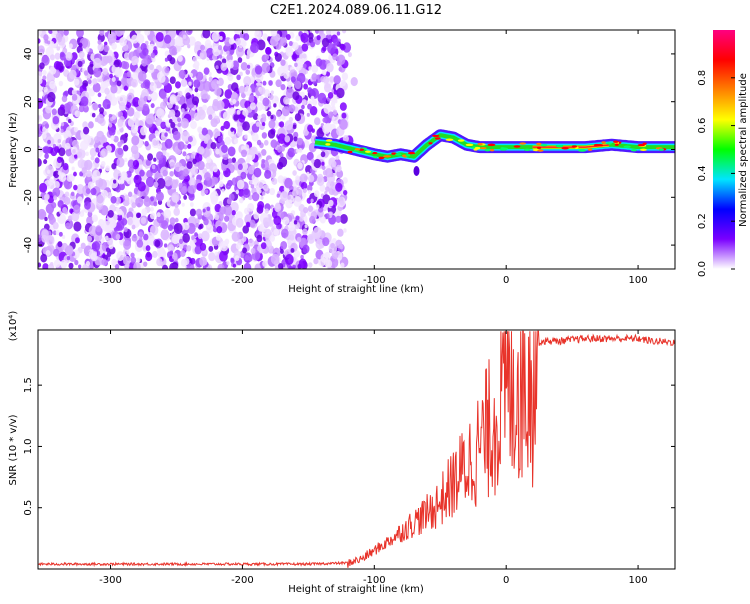 This screenshot has width=750, height=604. I want to click on spectrogram-x-label: Height of straight line (km), so click(356, 289).